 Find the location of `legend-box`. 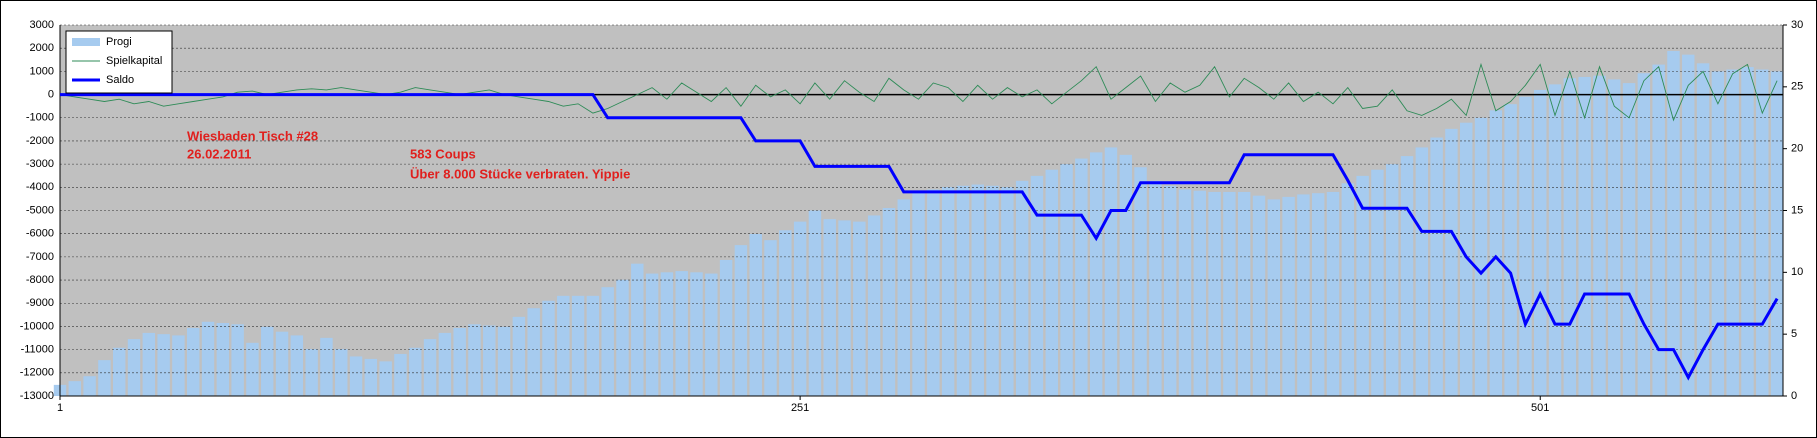

legend-box is located at coordinates (119, 62).